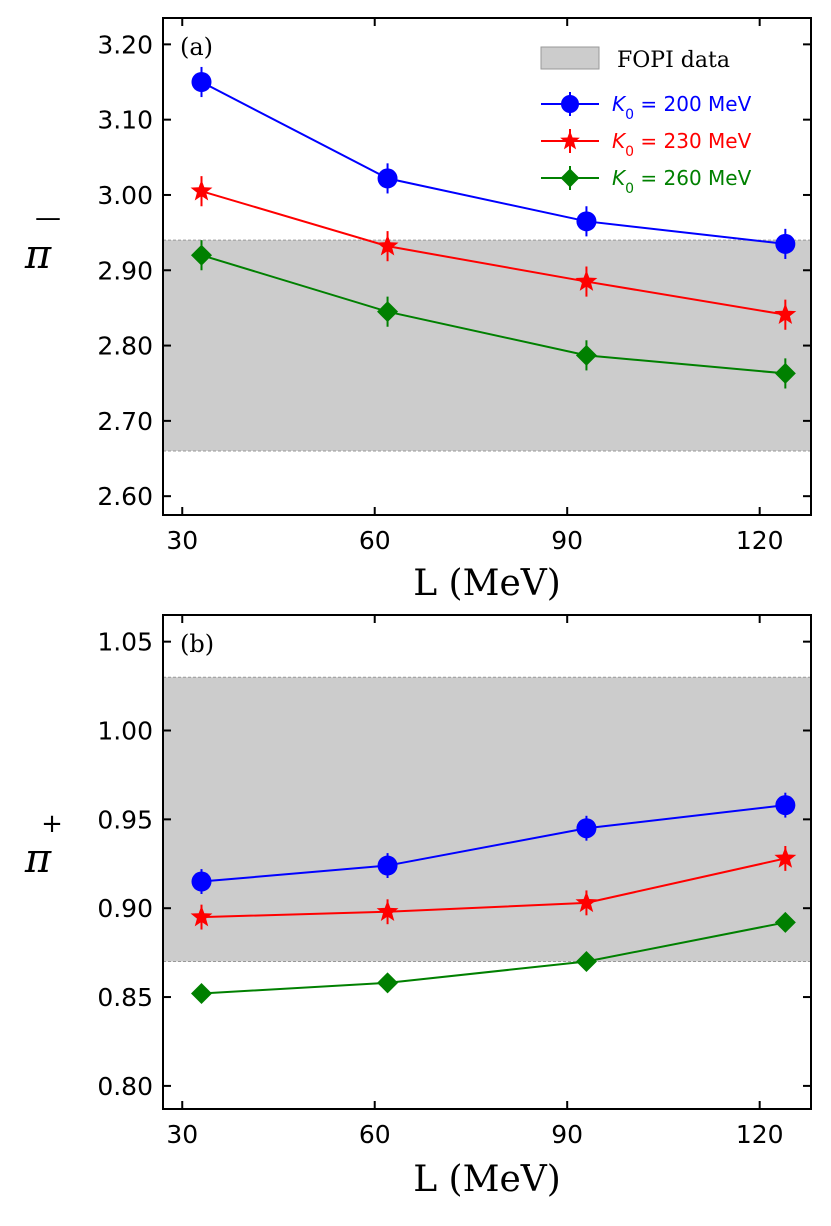 This screenshot has height=1226, width=831. What do you see at coordinates (197, 644) in the screenshot?
I see `panel-label-b: (b)` at bounding box center [197, 644].